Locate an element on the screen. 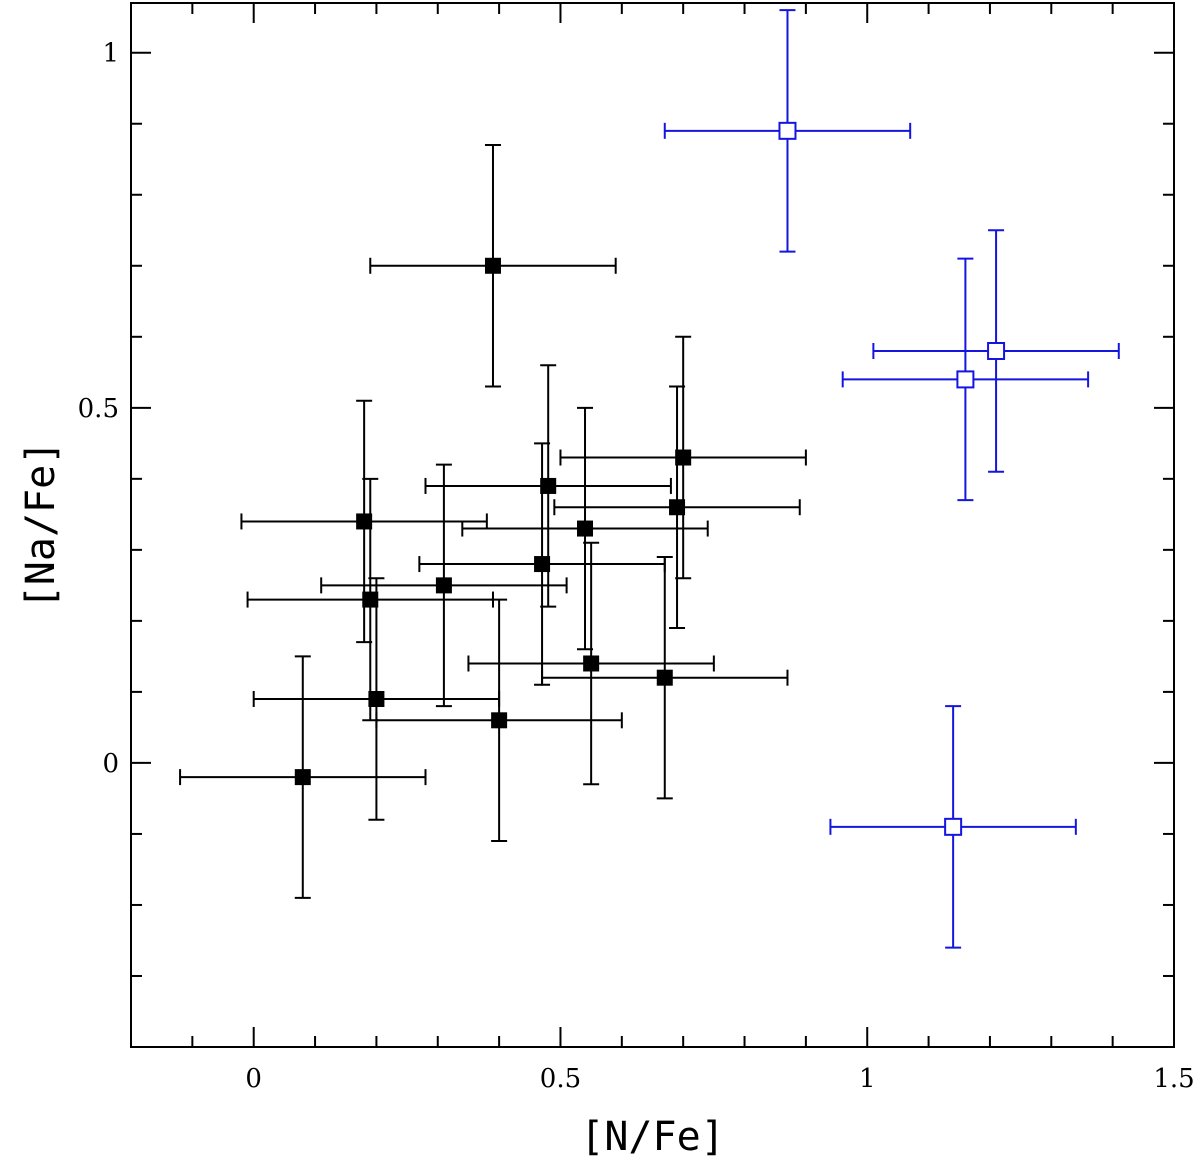  x-tick-label: 1.5 is located at coordinates (1173, 1079).